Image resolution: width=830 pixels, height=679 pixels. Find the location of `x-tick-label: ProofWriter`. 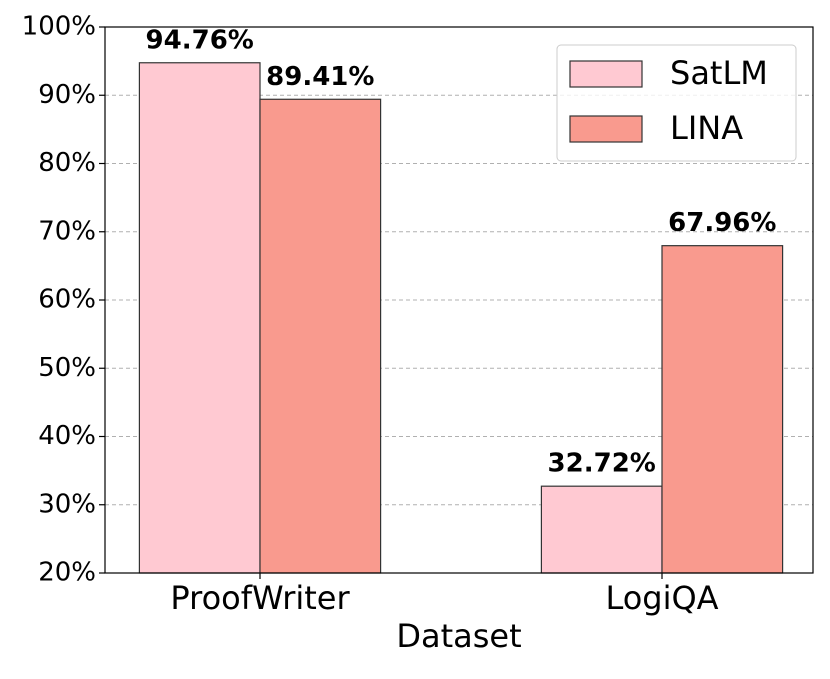

x-tick-label: ProofWriter is located at coordinates (260, 598).